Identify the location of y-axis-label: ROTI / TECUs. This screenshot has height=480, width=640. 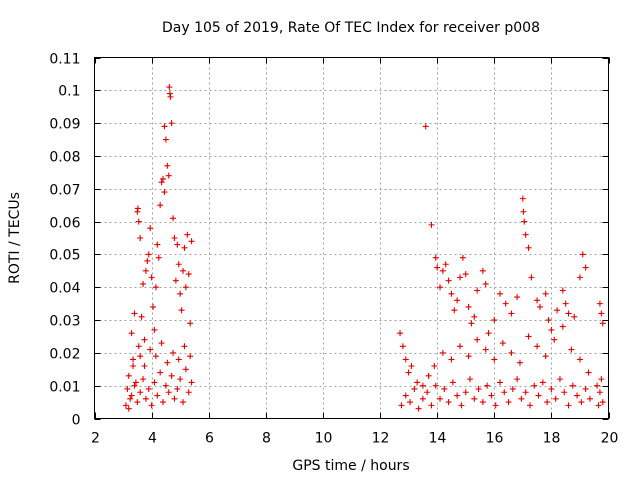
(15, 238).